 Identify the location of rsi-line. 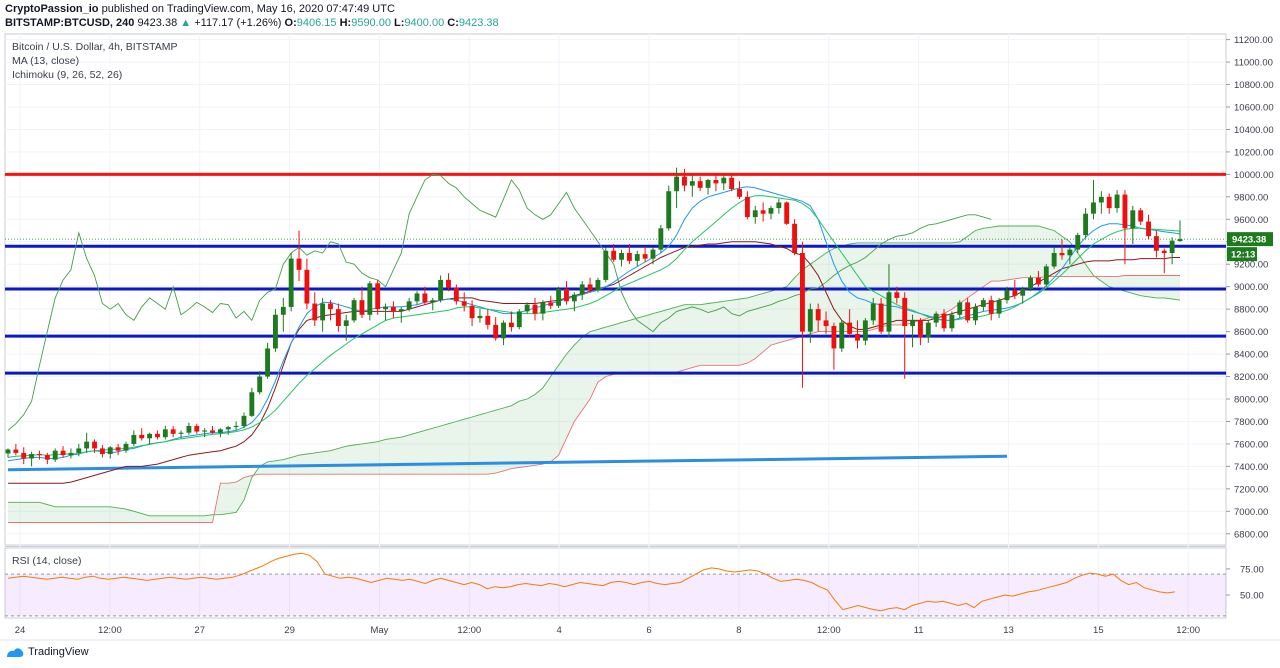
(591, 582).